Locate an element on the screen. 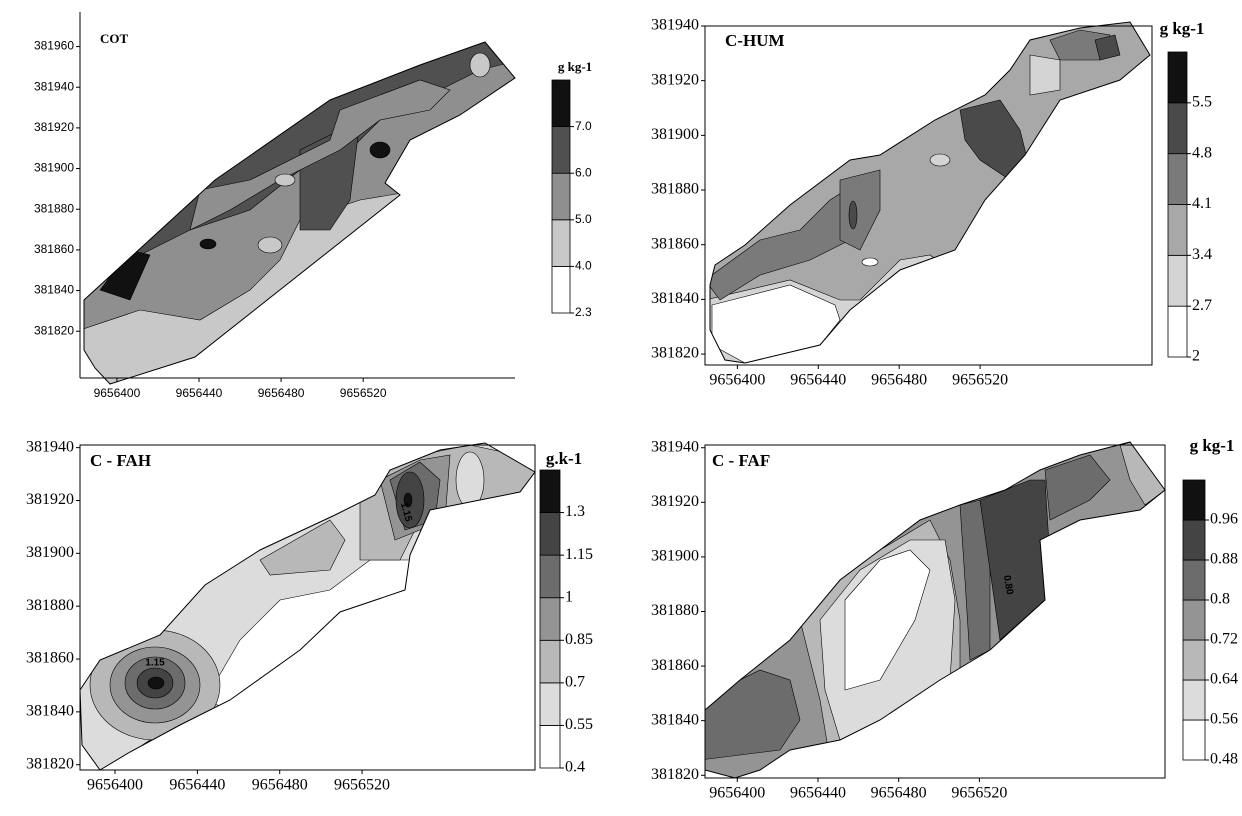 Image resolution: width=1242 pixels, height=816 pixels. colorbar-label: 0.72 is located at coordinates (1224, 639).